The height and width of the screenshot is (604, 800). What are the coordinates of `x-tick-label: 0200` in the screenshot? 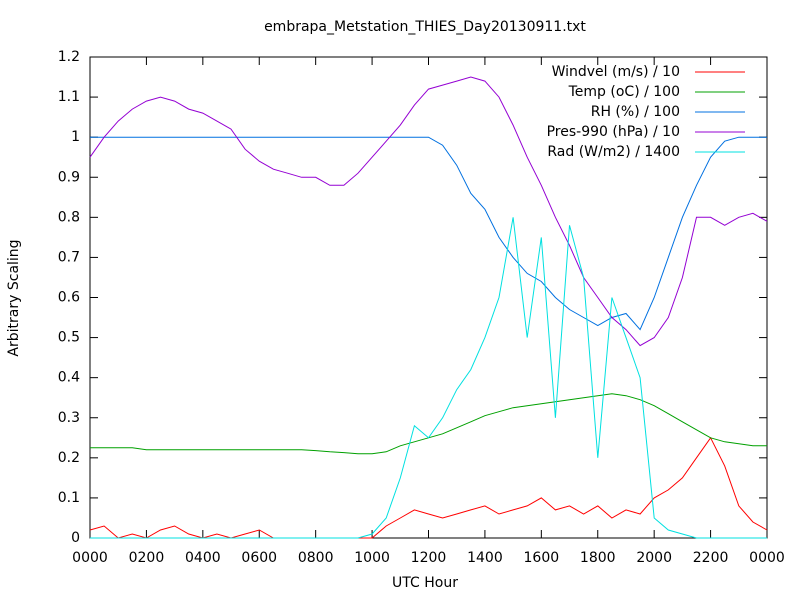 It's located at (147, 558).